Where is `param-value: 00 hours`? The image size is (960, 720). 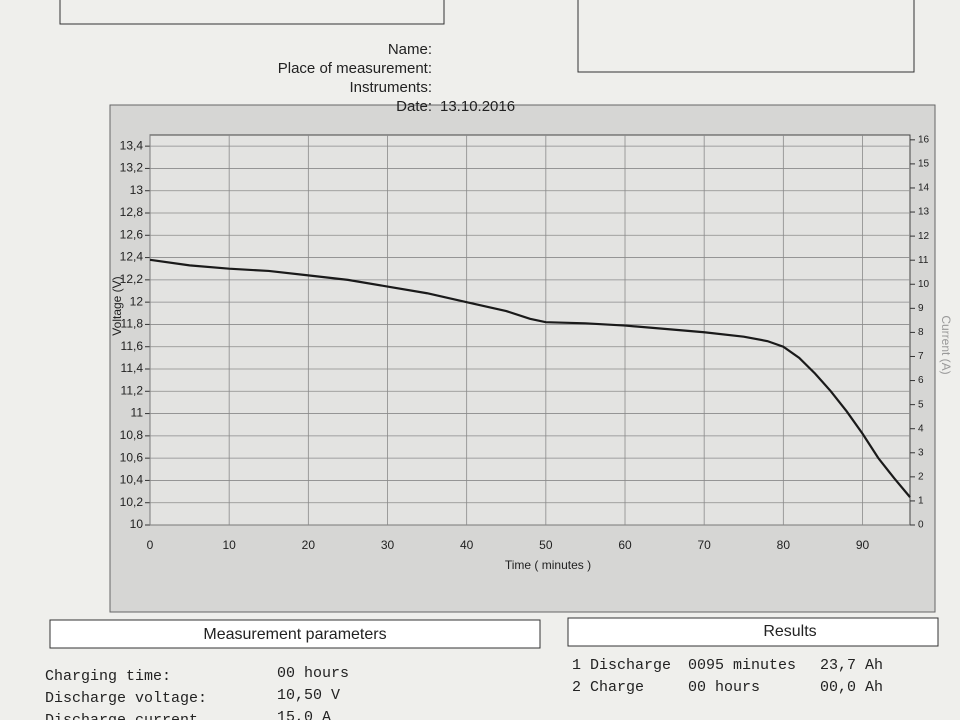 param-value: 00 hours is located at coordinates (313, 673).